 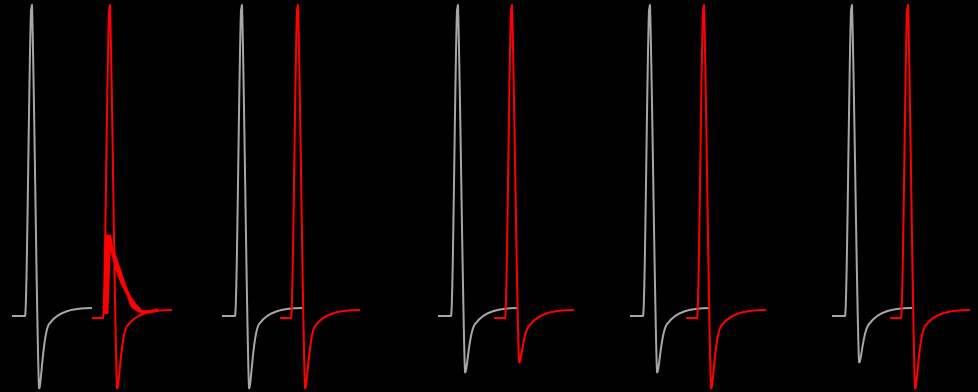 I want to click on overlay-burst-trace, so click(x=132, y=274).